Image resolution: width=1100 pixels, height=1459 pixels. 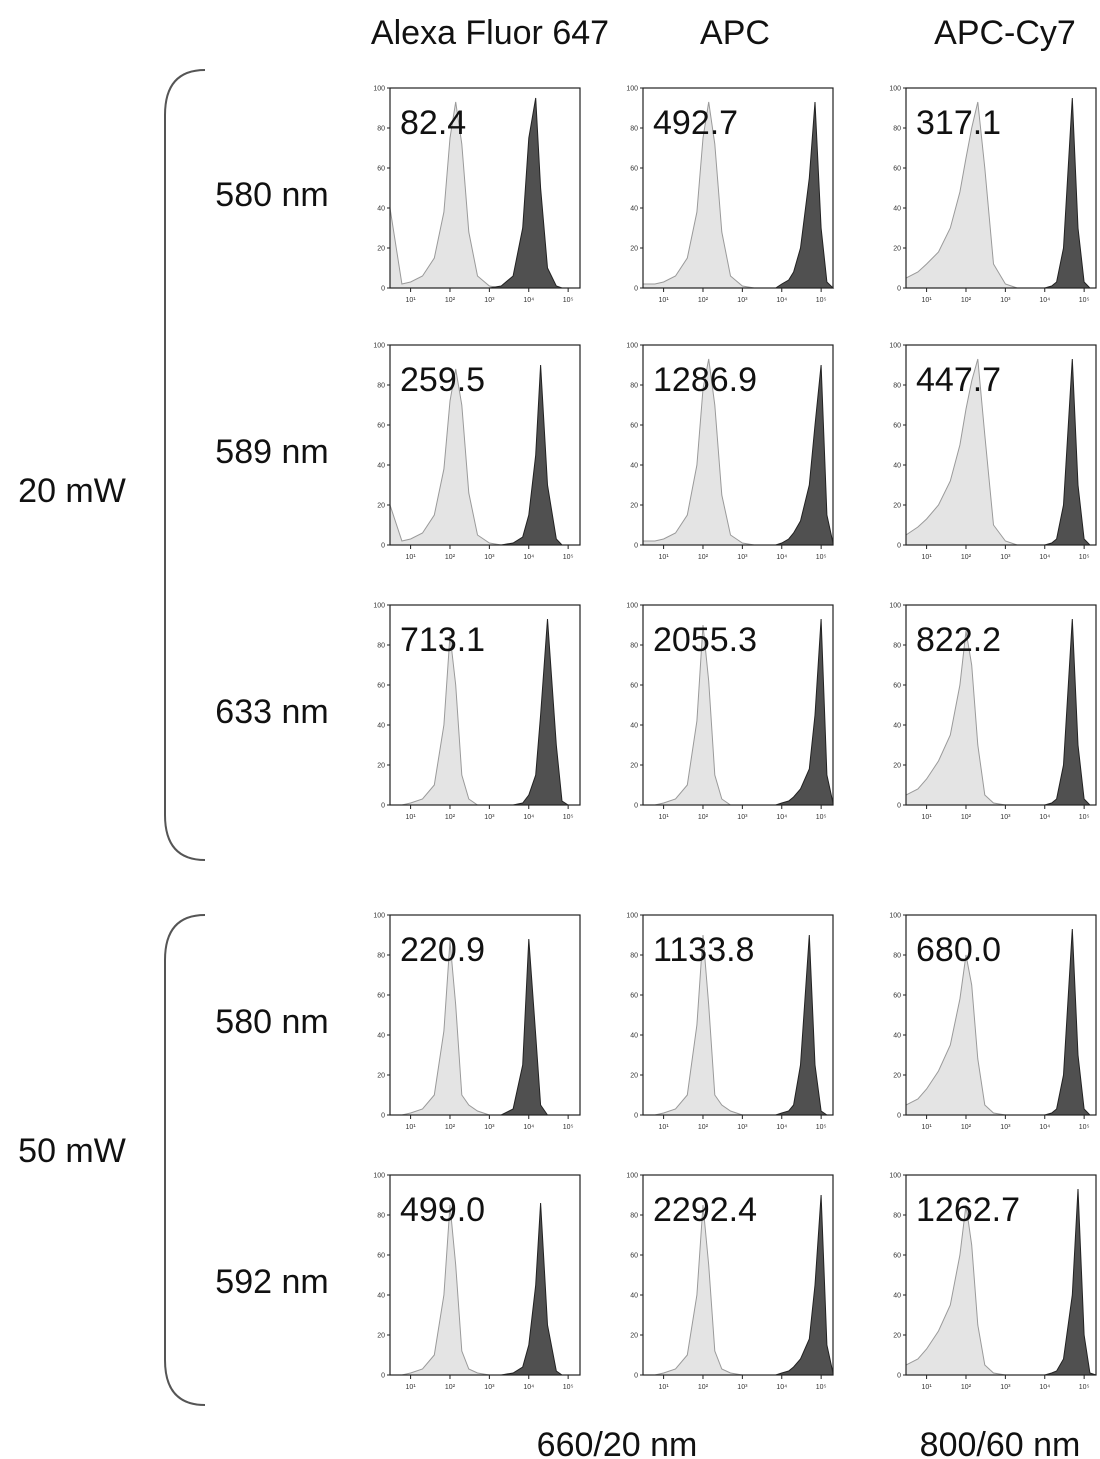 What do you see at coordinates (993, 1022) in the screenshot?
I see `panel: 0 20 40 60 80 100 10¹ 10² 10³ 10⁴ 10⁵ 680.0` at bounding box center [993, 1022].